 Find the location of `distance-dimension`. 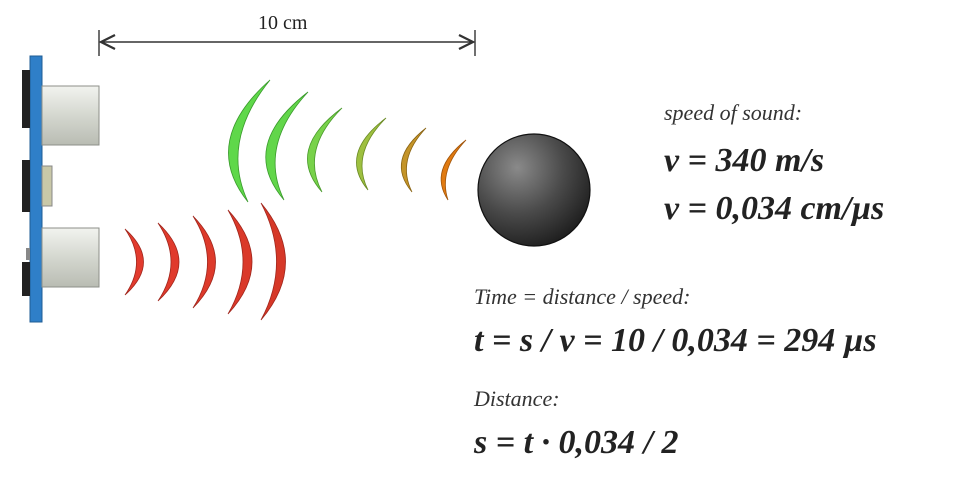

distance-dimension is located at coordinates (287, 43).